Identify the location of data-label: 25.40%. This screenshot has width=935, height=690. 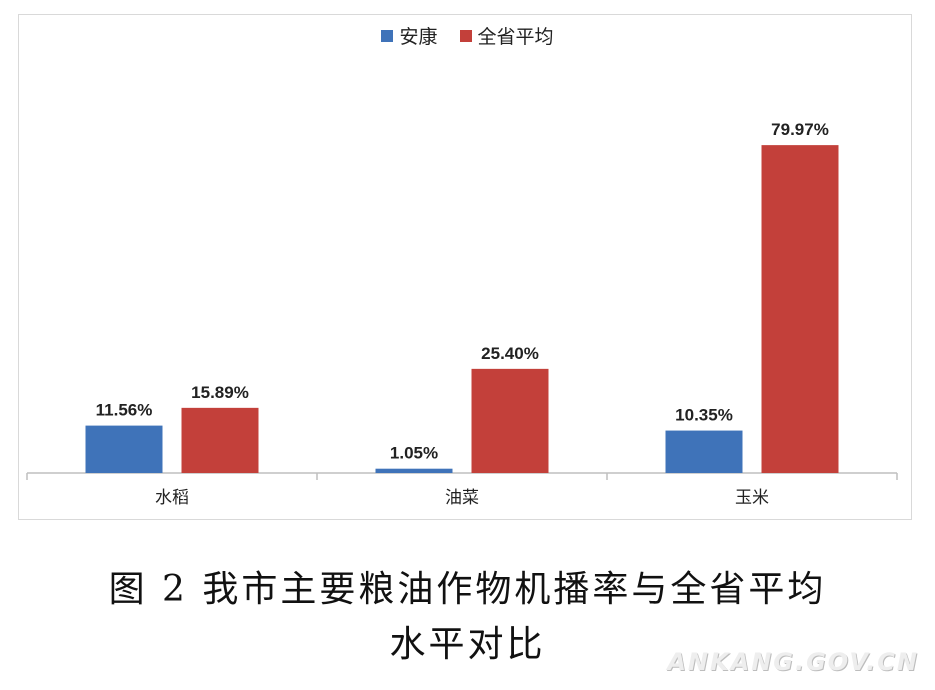
(510, 353).